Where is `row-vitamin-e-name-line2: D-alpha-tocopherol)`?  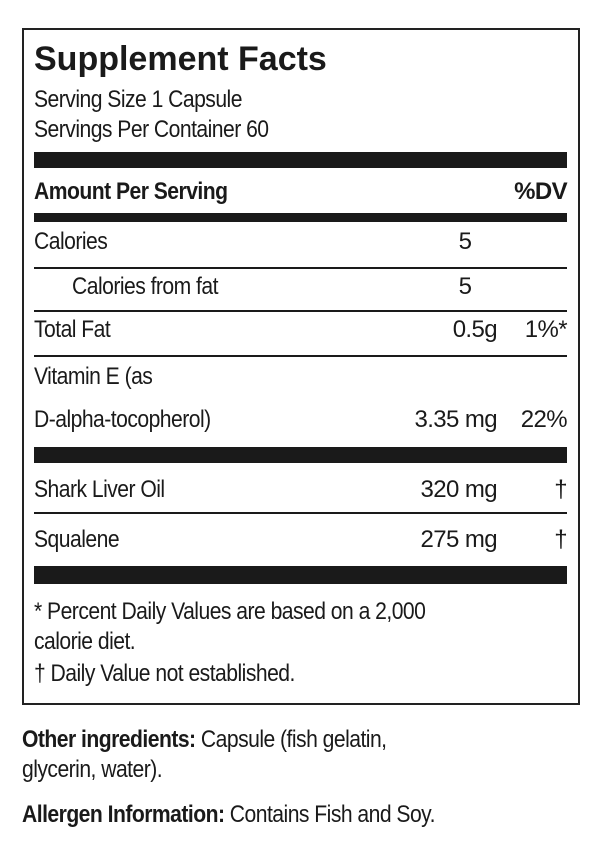
row-vitamin-e-name-line2: D-alpha-tocopherol) is located at coordinates (122, 419).